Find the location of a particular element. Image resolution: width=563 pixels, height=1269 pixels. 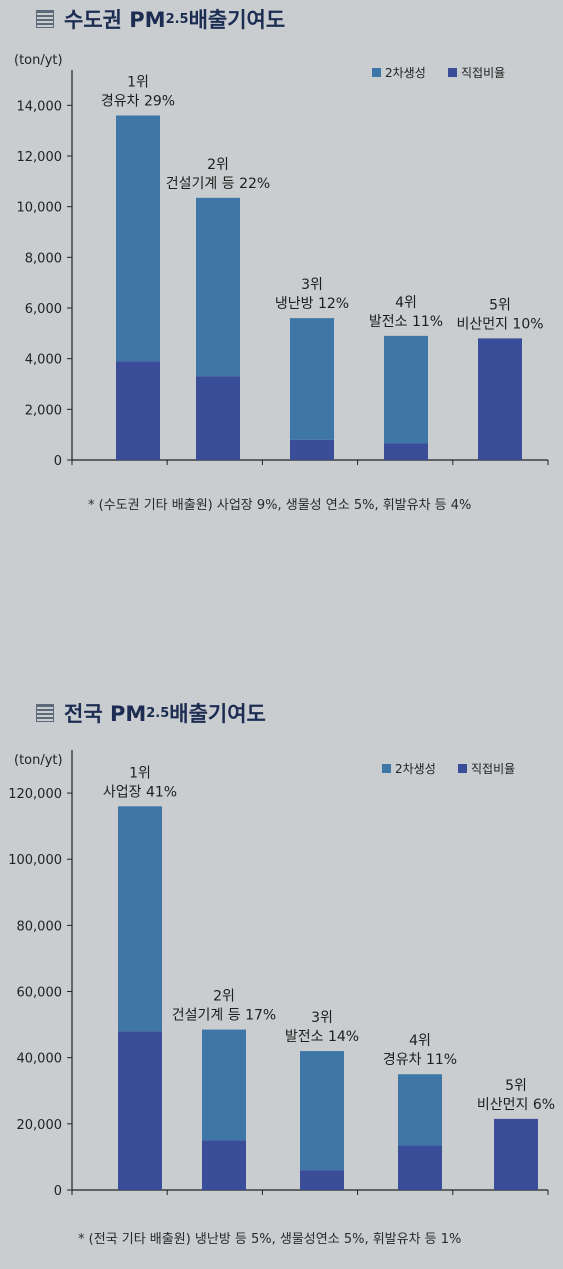

y-tick-label: 8,000 is located at coordinates (43, 258).